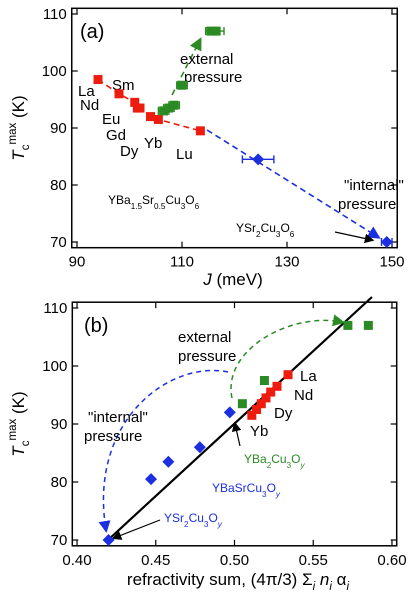  What do you see at coordinates (287, 356) in the screenshot?
I see `external-arrow` at bounding box center [287, 356].